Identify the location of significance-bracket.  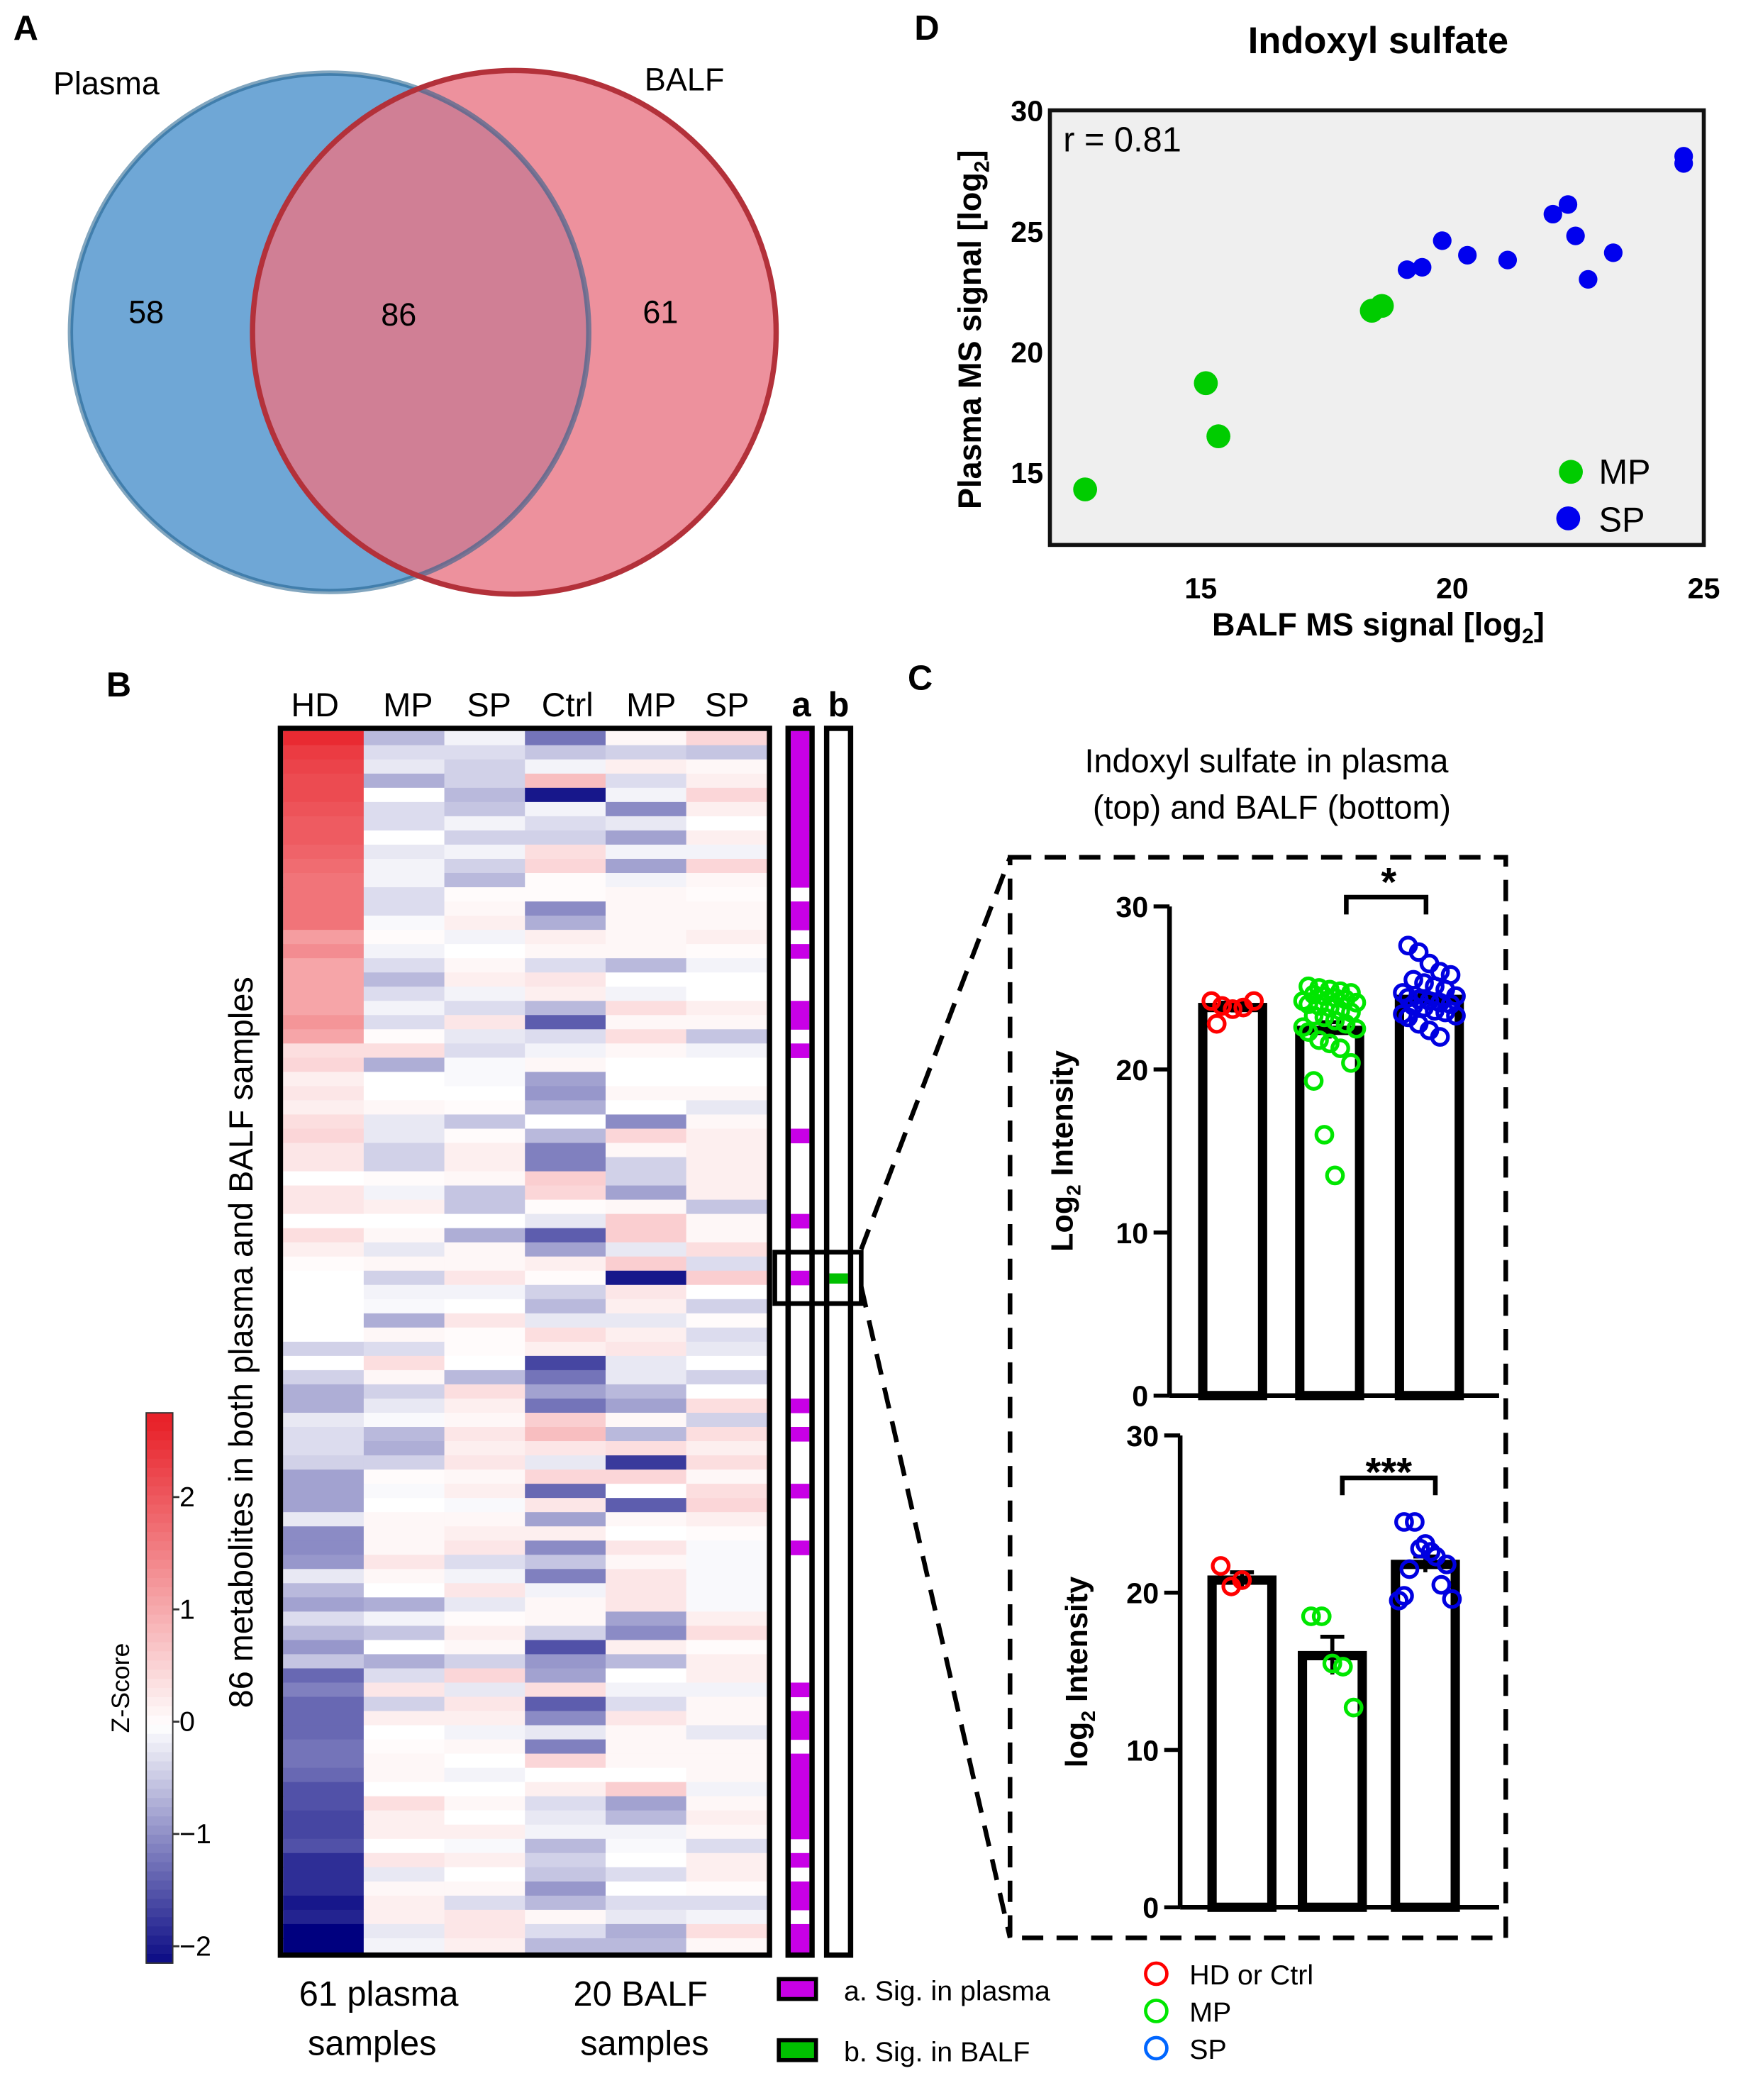
(1387, 904).